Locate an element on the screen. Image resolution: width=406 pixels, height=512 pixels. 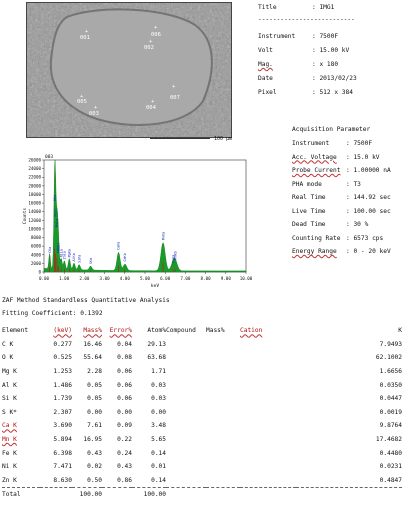
table-row-cell-1: 7.471 is located at coordinates (62, 467).